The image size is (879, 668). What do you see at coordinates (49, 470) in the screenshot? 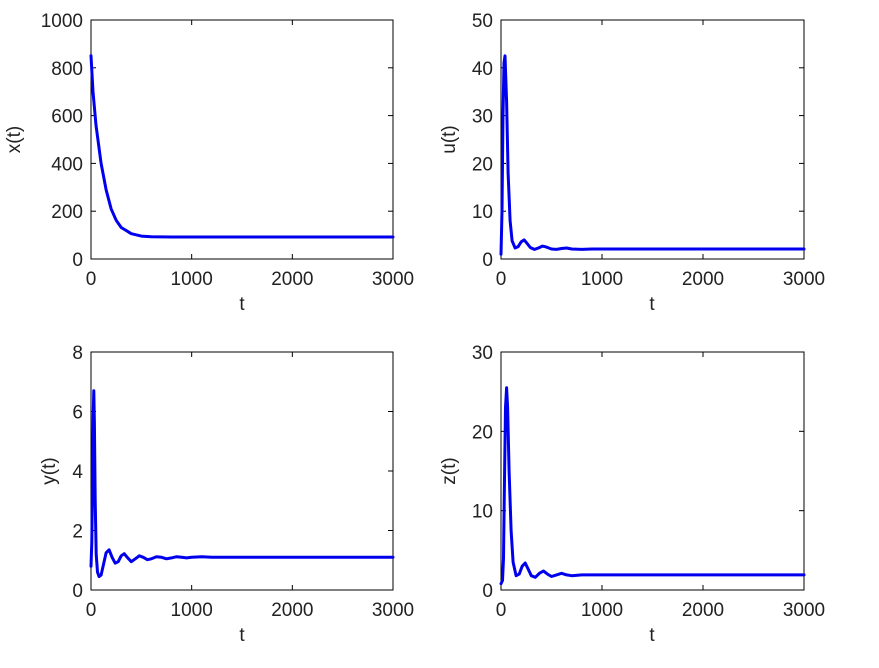
I see `y-axis-label: y(t)` at bounding box center [49, 470].